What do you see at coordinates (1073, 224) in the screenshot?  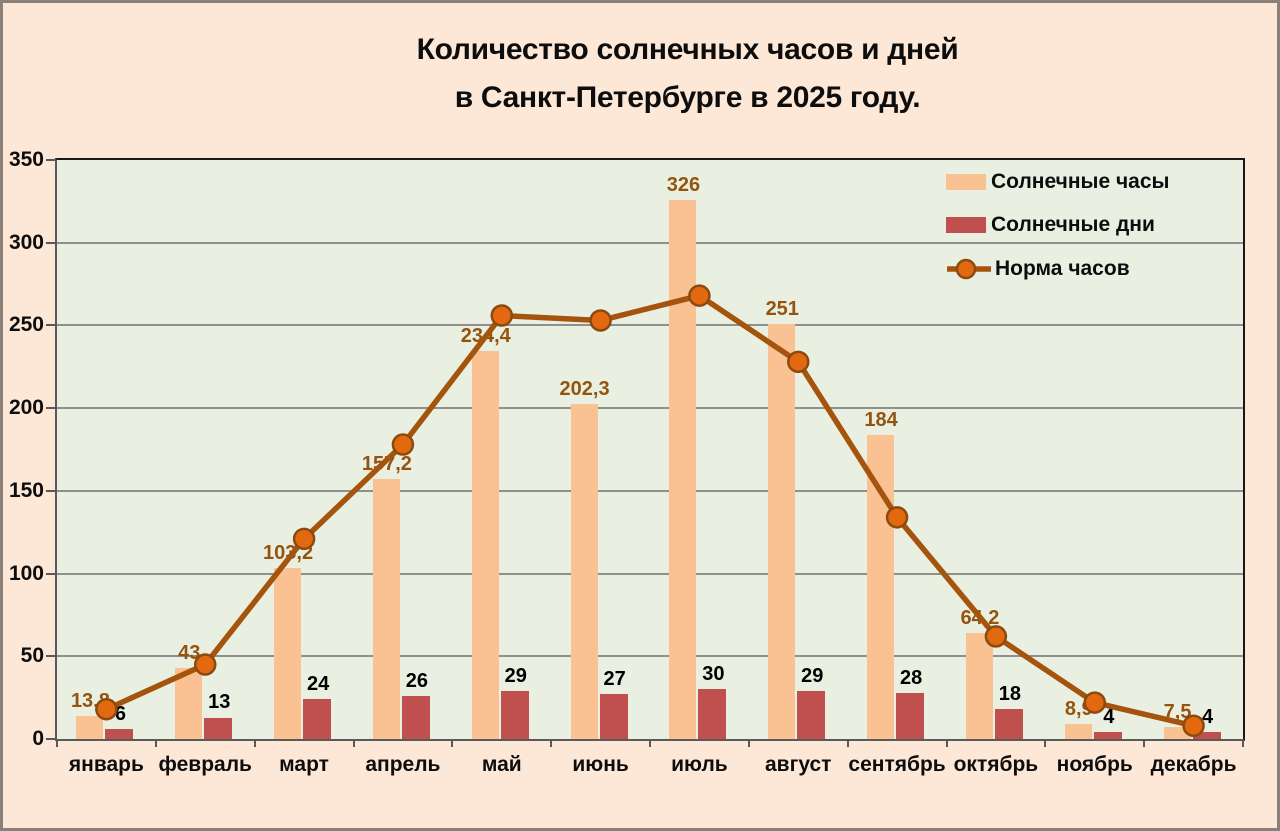 I see `legend-label-days: Солнечные дни` at bounding box center [1073, 224].